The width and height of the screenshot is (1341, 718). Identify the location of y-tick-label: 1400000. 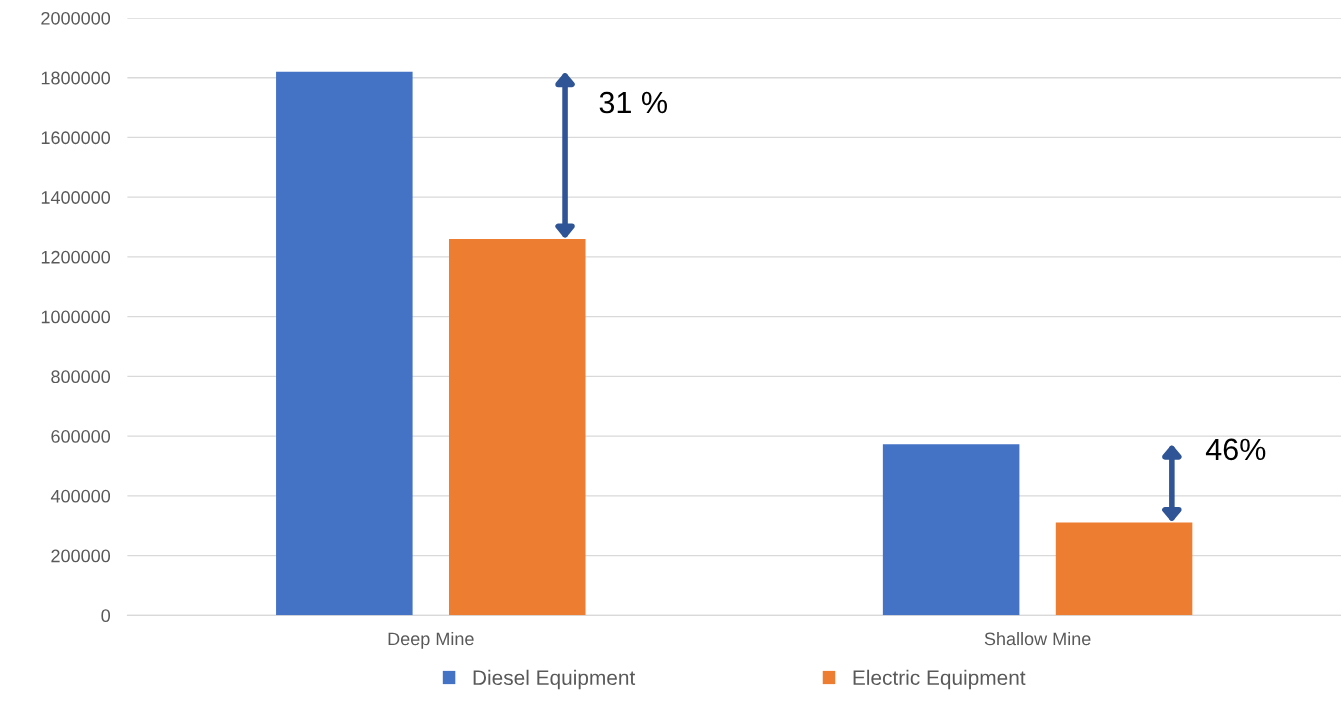
(76, 197).